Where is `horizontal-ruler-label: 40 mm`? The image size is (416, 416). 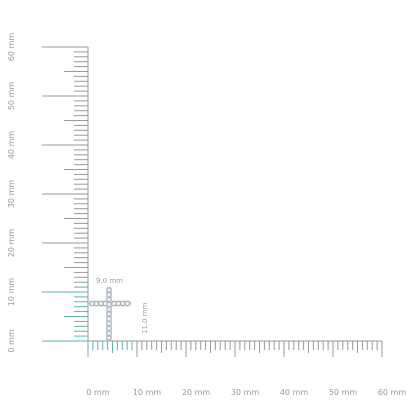 horizontal-ruler-label: 40 mm is located at coordinates (294, 392).